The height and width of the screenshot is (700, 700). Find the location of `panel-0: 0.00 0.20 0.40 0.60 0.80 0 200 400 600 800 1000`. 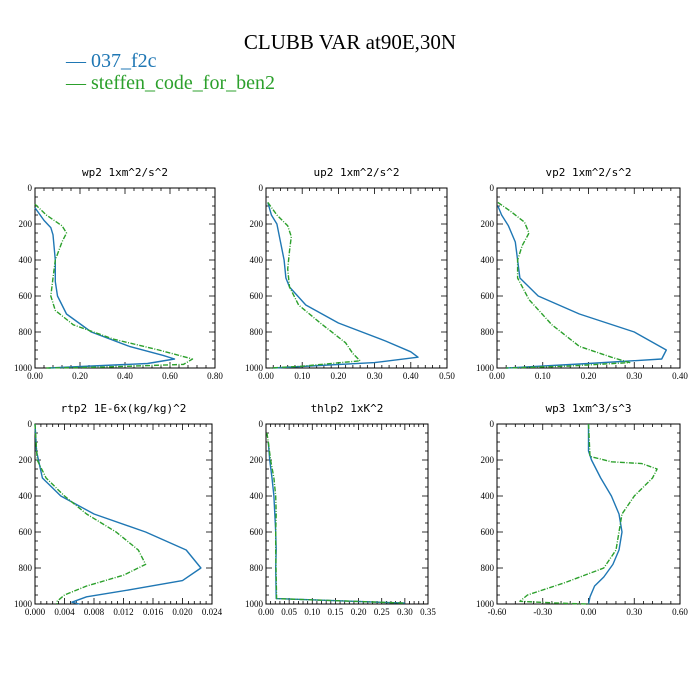

panel-0: 0.00 0.20 0.40 0.60 0.80 0 200 400 600 800 1000 is located at coordinates (118, 282).